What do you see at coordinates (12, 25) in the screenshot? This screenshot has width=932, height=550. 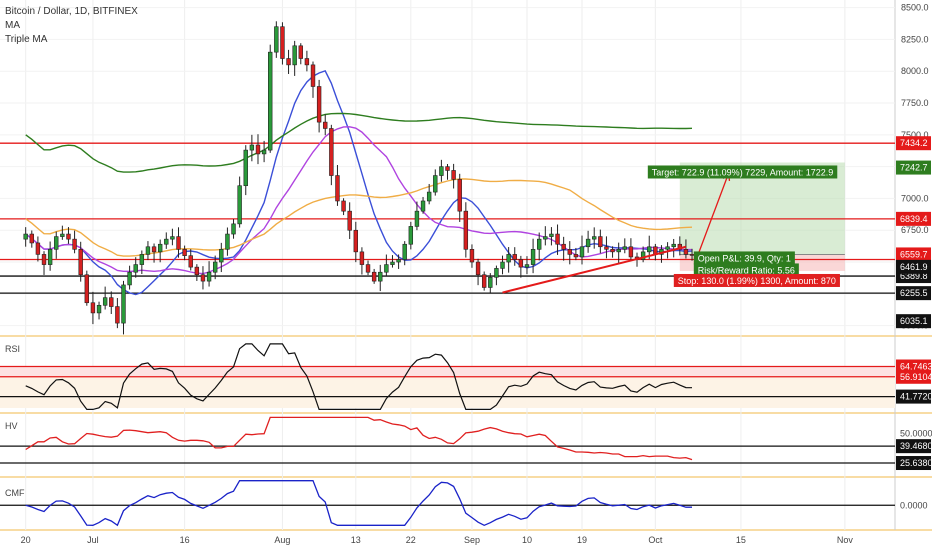 I see `indicator-ma-label: MA` at bounding box center [12, 25].